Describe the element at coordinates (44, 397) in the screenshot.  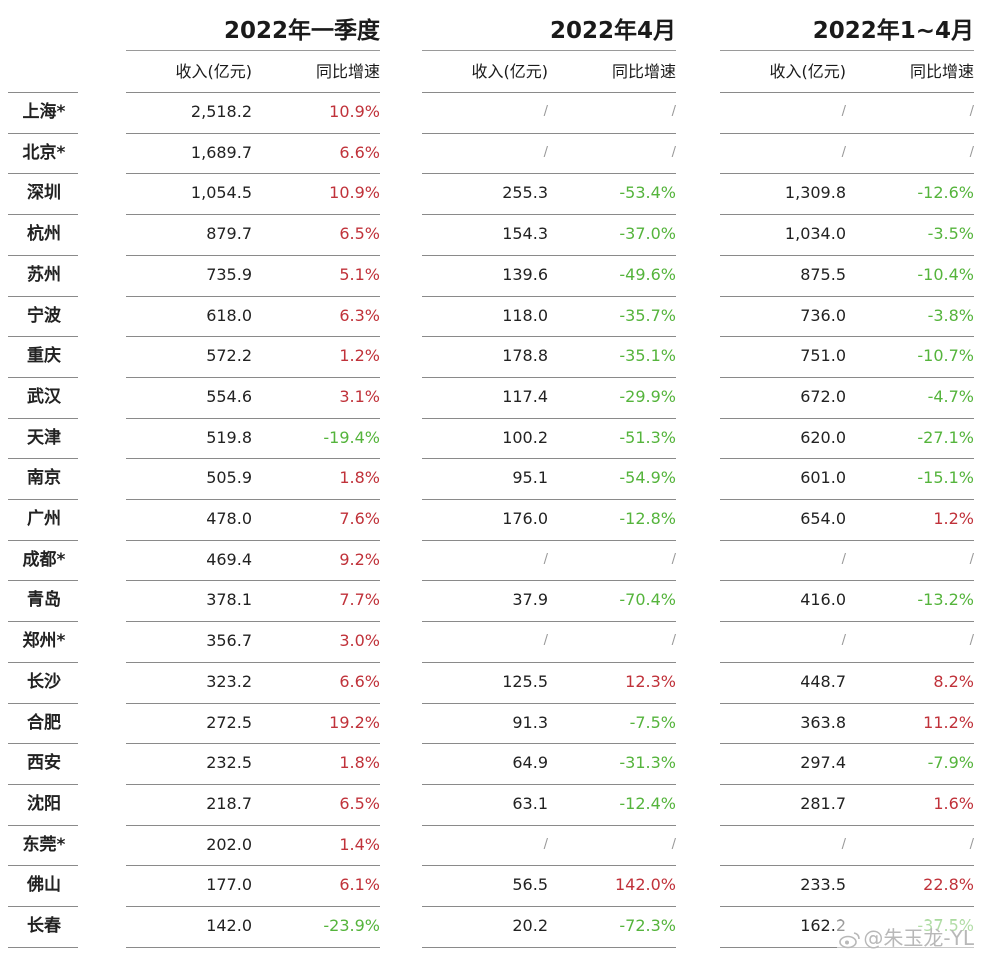
I see `city-label: 武汉` at that location.